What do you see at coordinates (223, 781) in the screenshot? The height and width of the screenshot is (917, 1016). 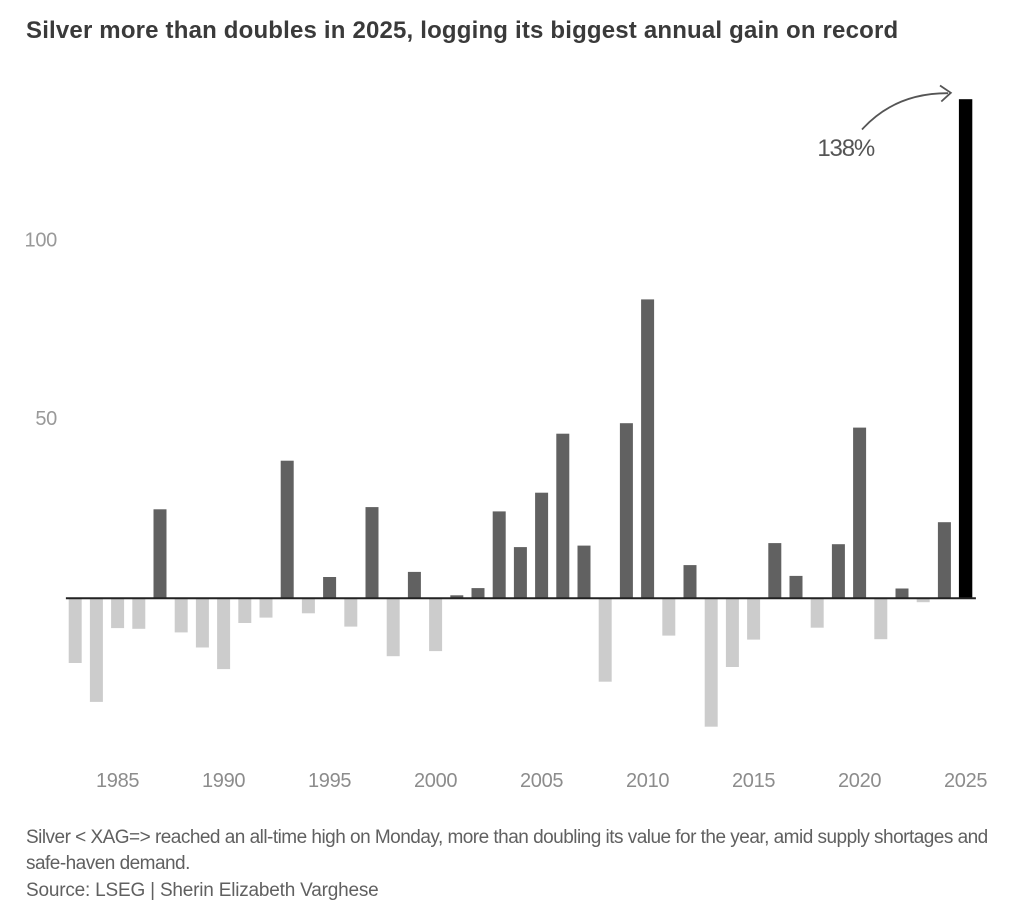 I see `svg-text: 1990` at bounding box center [223, 781].